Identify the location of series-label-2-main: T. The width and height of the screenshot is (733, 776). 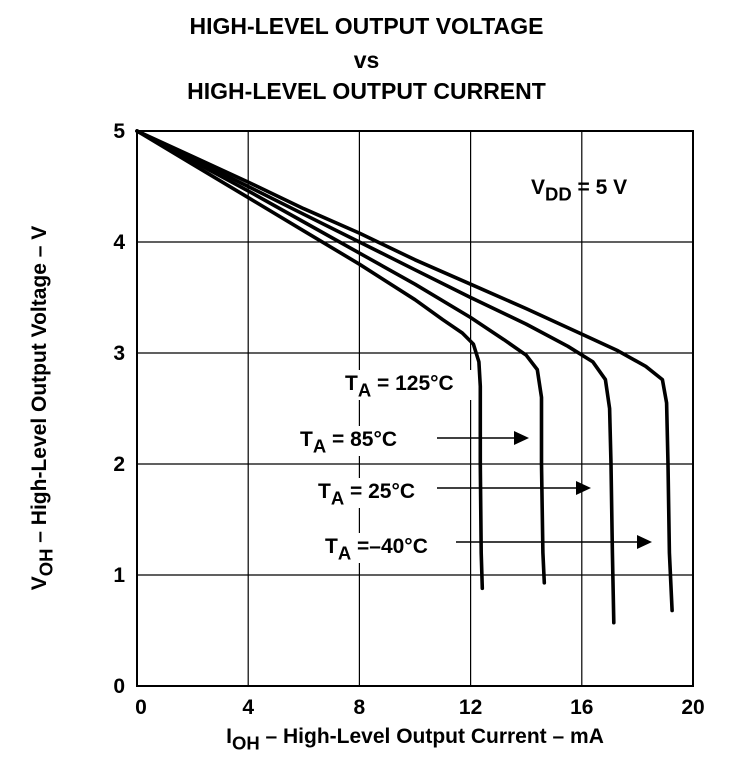
(324, 491).